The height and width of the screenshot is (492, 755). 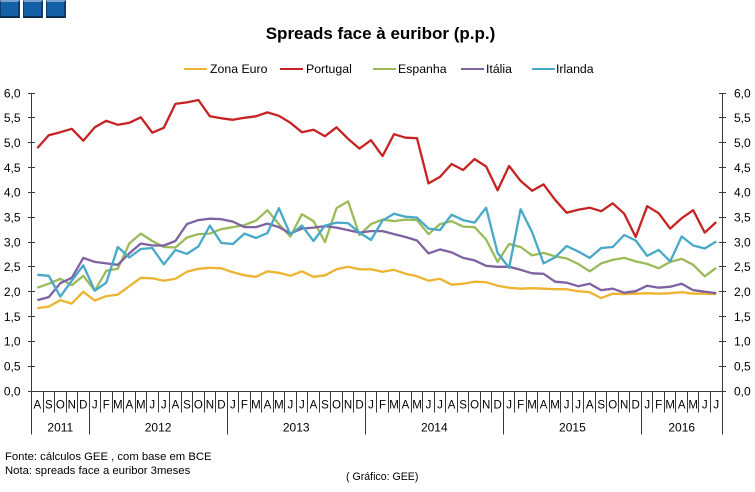 What do you see at coordinates (60, 428) in the screenshot?
I see `svg-text: 2011` at bounding box center [60, 428].